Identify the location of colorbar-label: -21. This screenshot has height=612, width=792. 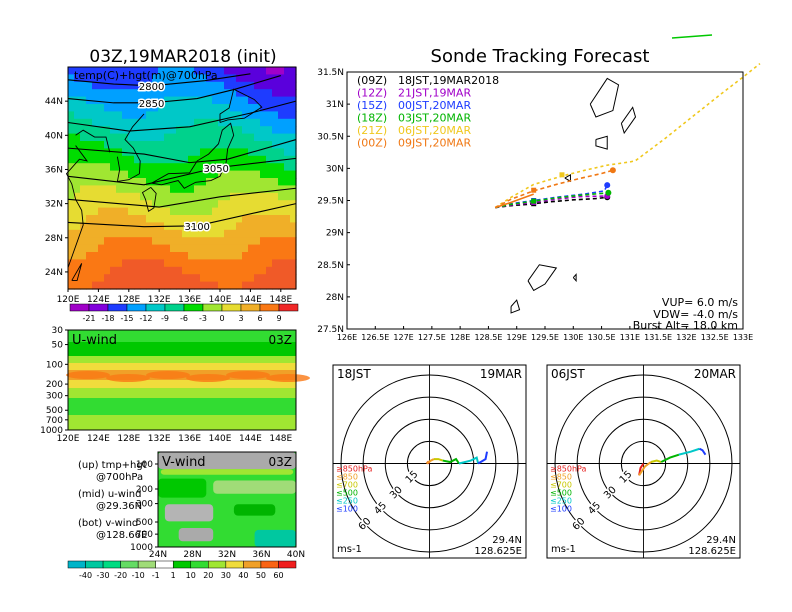
(88, 318).